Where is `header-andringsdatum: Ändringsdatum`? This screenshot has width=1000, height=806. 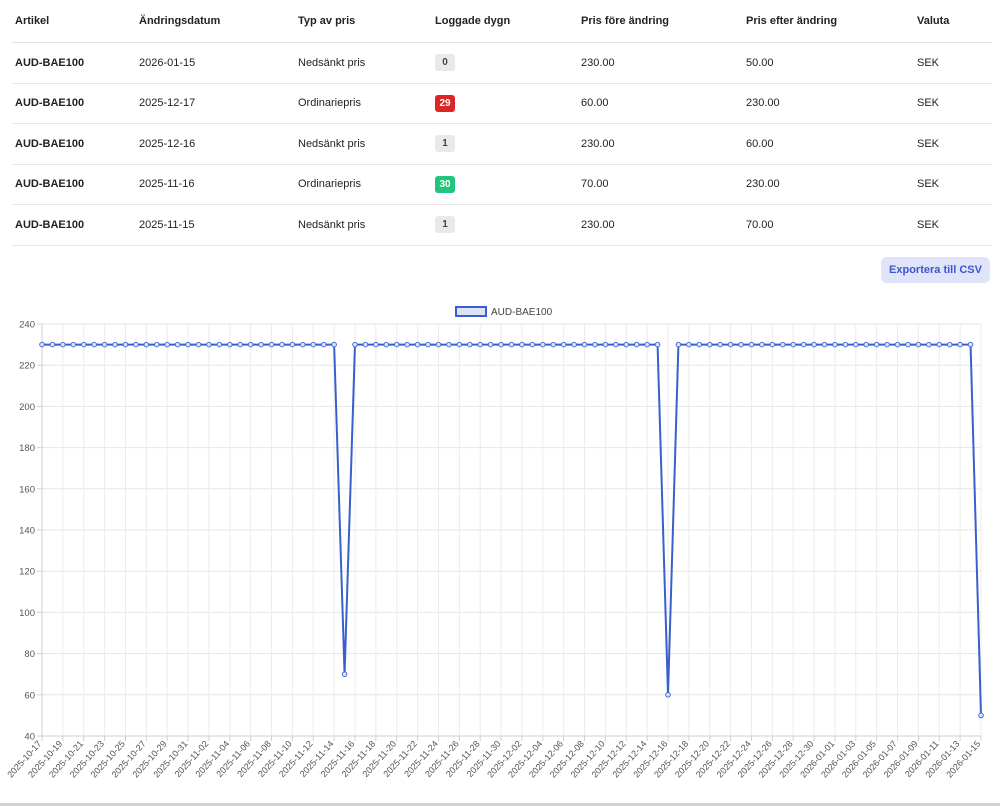
header-andringsdatum: Ändringsdatum is located at coordinates (218, 21).